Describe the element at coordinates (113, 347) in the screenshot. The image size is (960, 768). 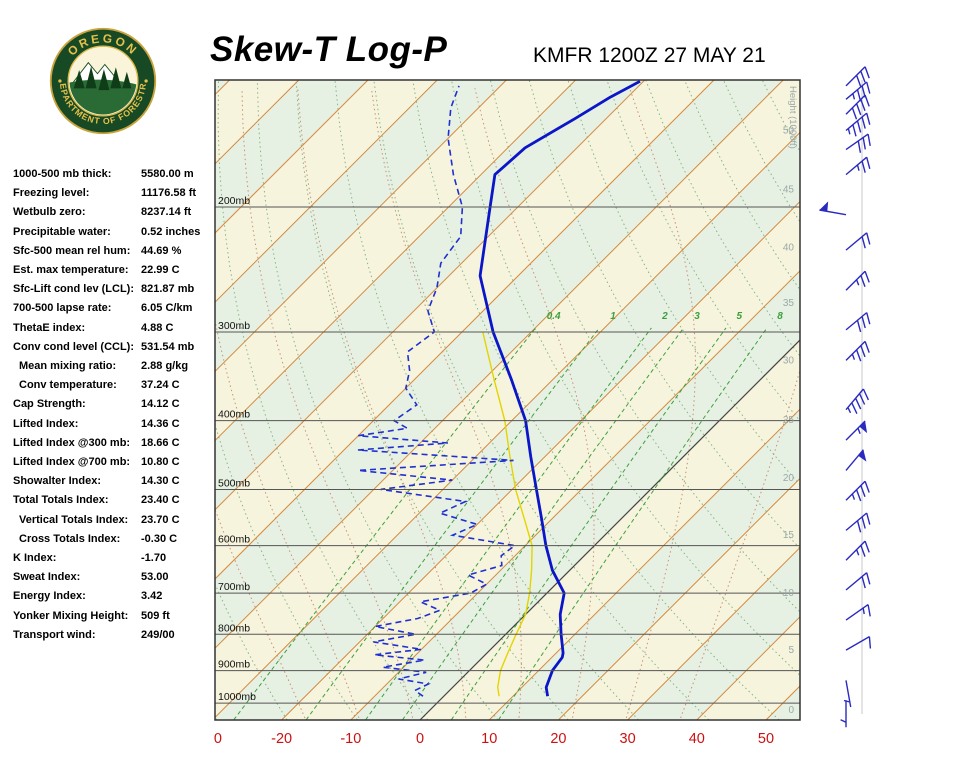
I see `index-row: Conv cond level (CCL): 531.54 mb` at that location.